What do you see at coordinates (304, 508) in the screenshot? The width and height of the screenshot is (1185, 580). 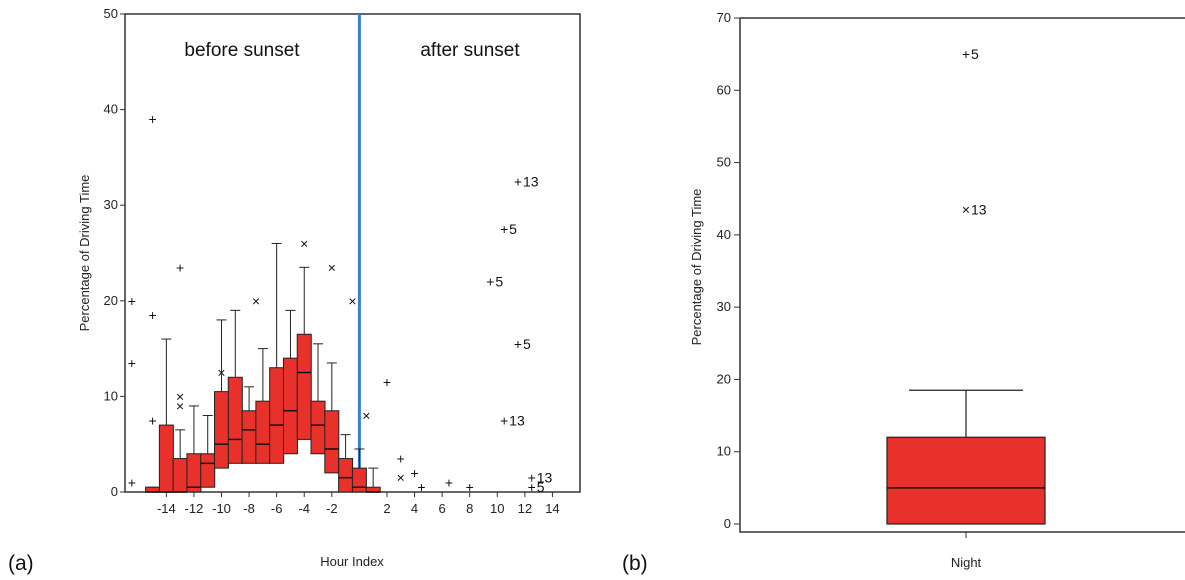 I see `chart-a-x-tick-label: -4` at bounding box center [304, 508].